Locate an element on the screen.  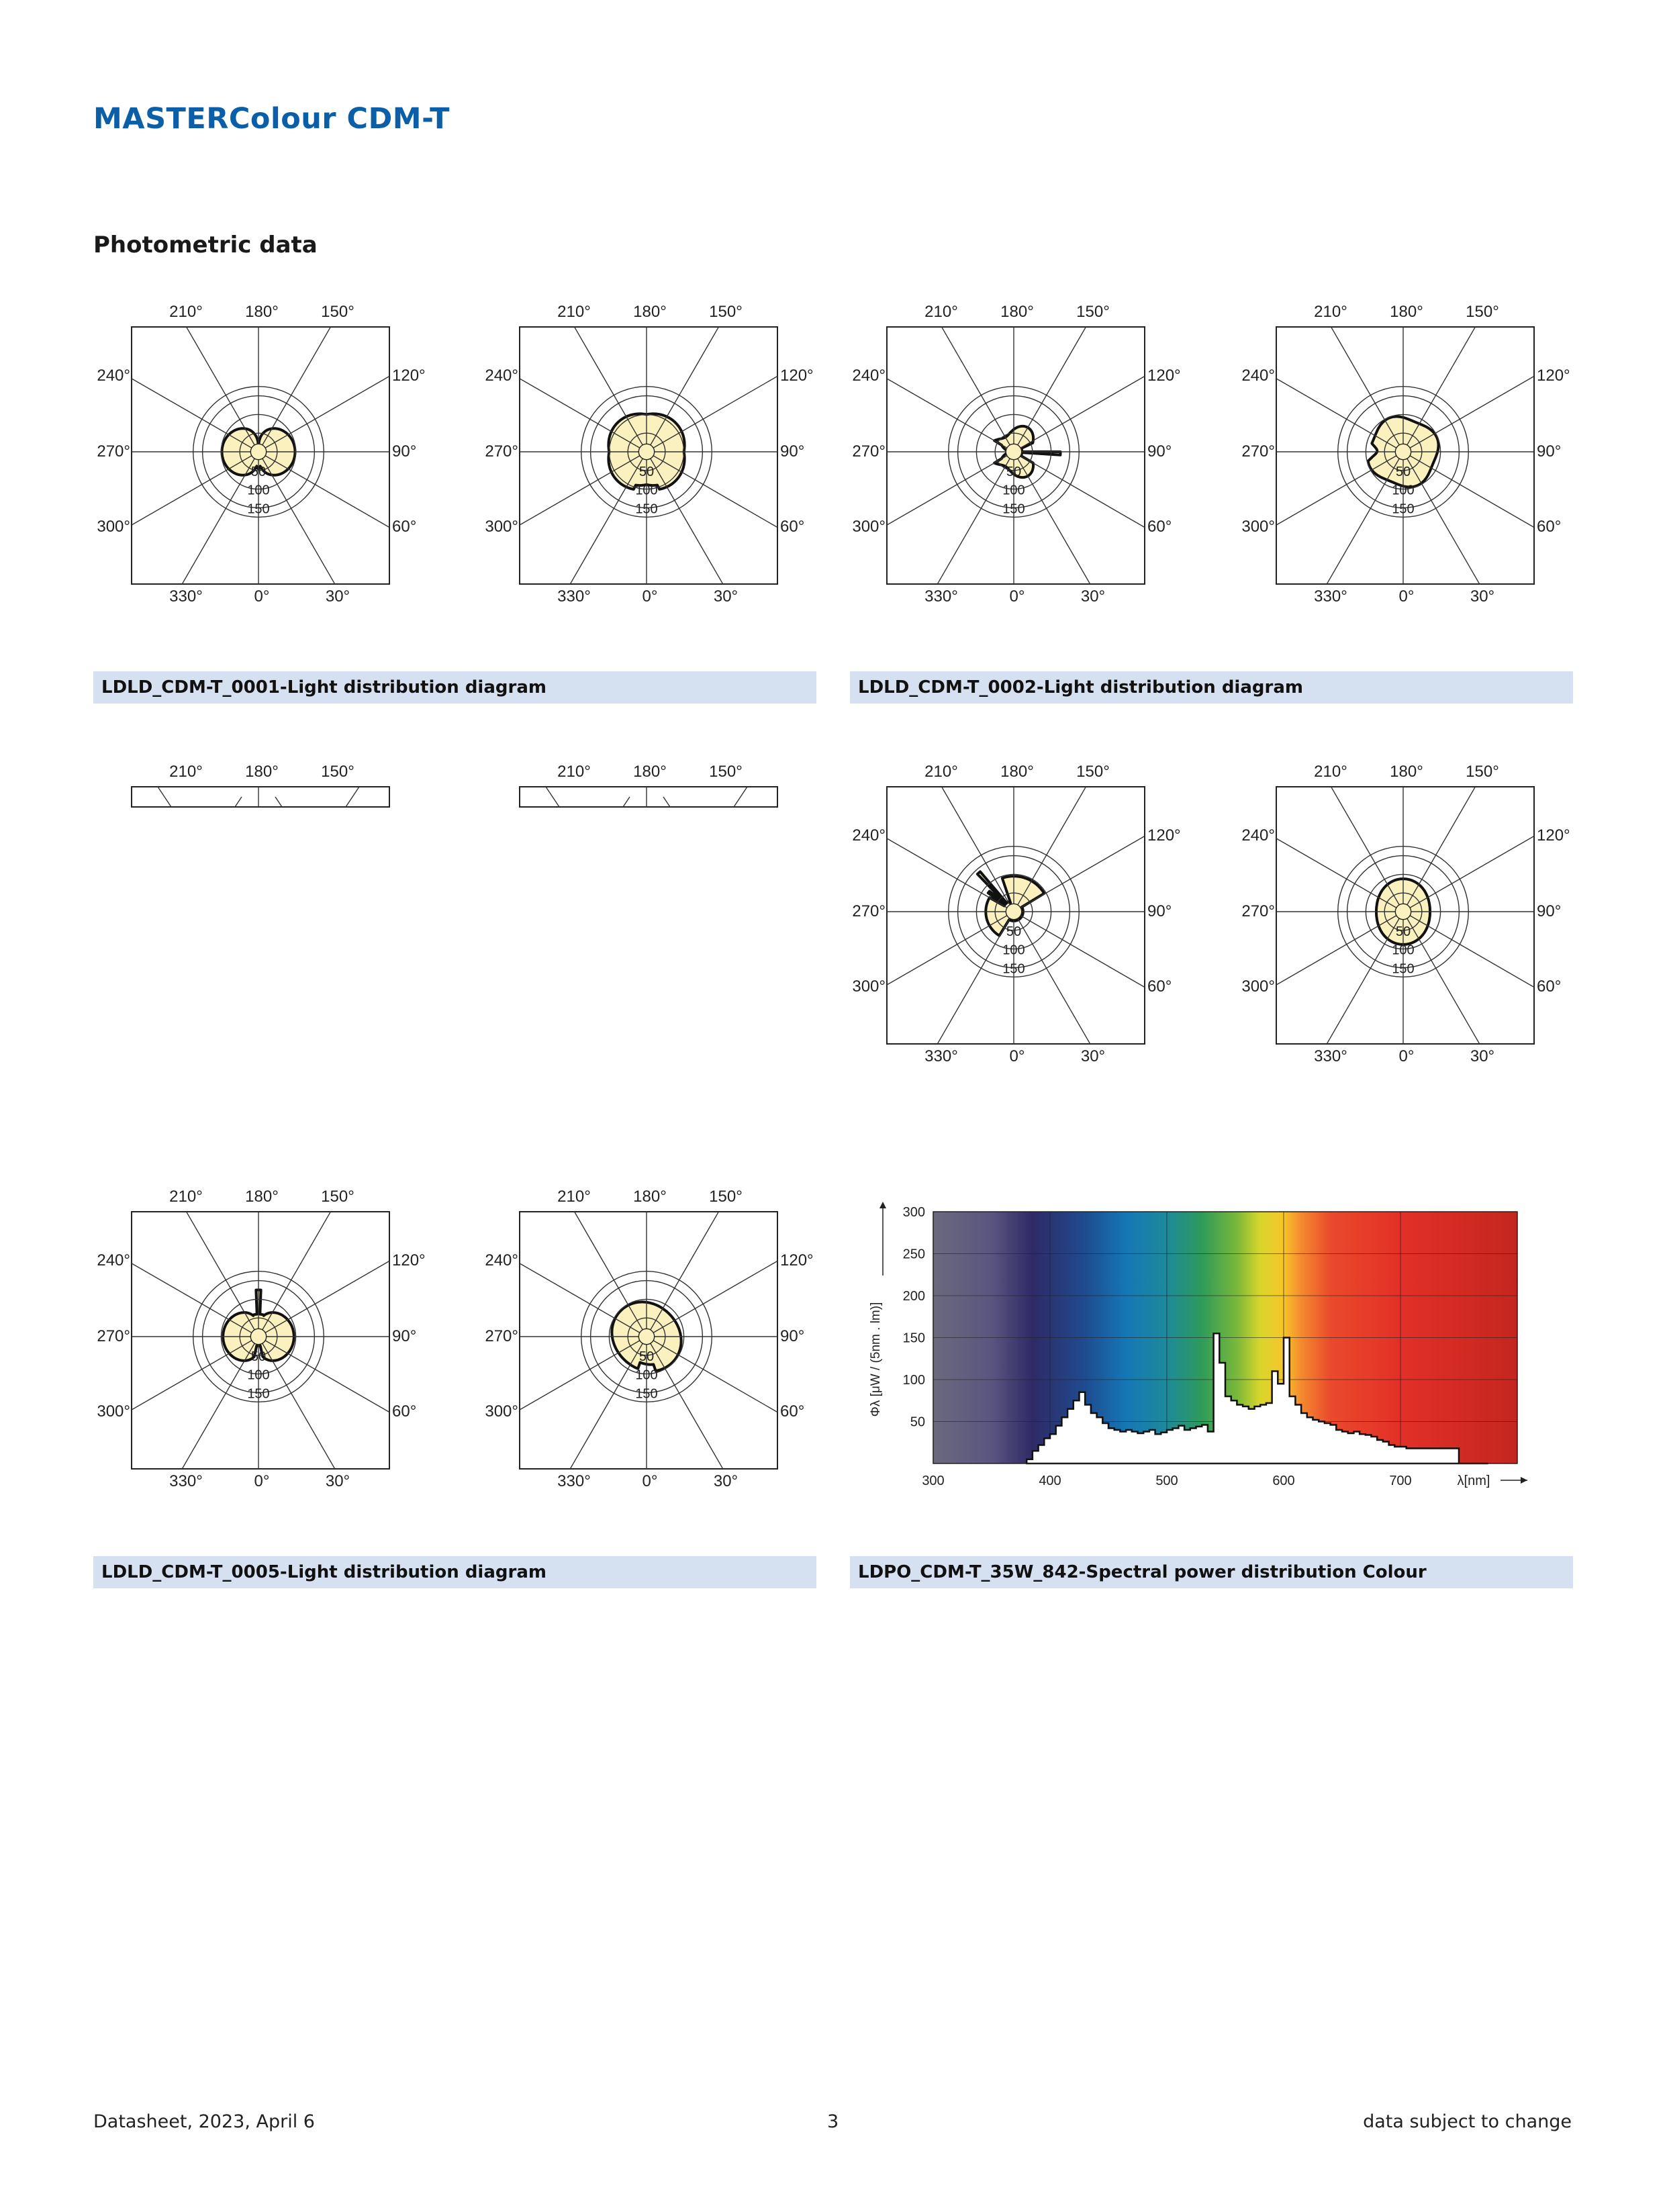
plot-frame is located at coordinates (1225, 1337).